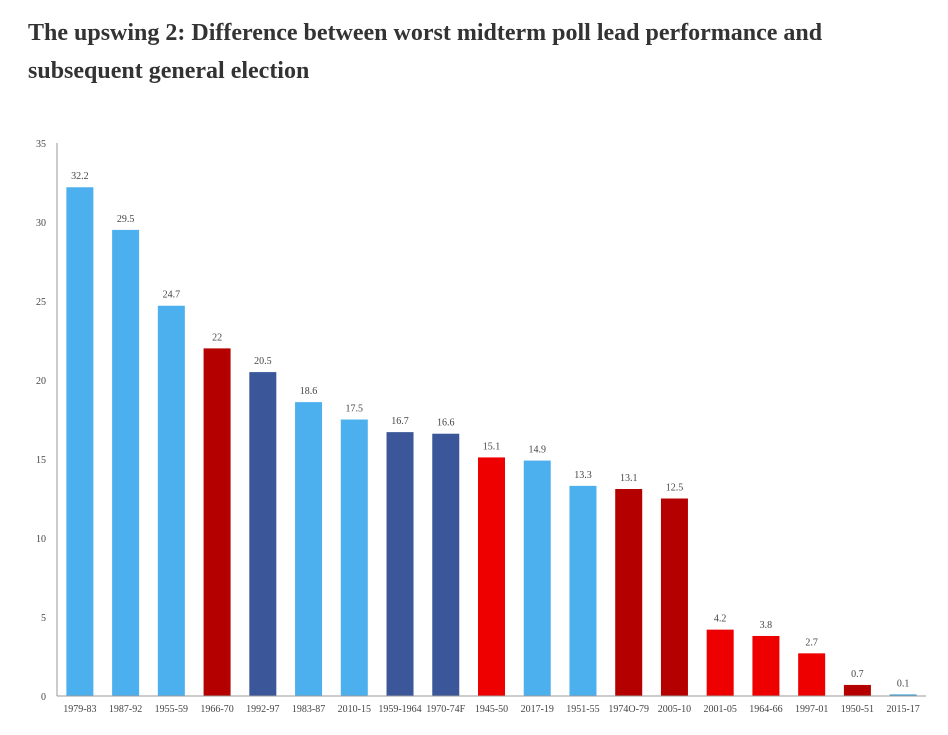  I want to click on category-label: 2001-05, so click(720, 709).